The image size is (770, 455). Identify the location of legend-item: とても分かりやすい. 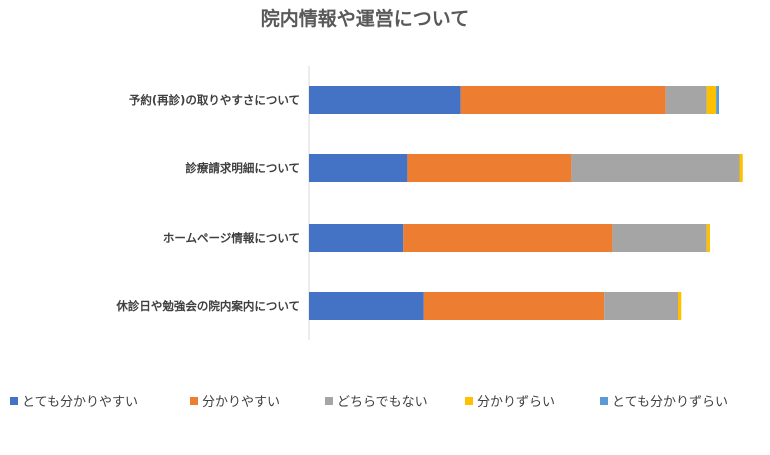
(74, 402).